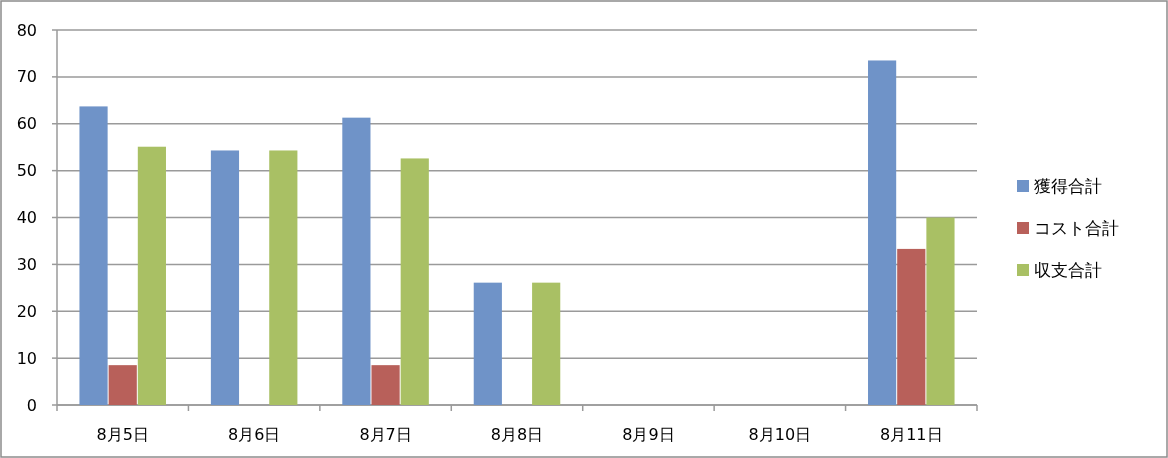 Image resolution: width=1168 pixels, height=458 pixels. I want to click on y-tick-label: 80, so click(26, 30).